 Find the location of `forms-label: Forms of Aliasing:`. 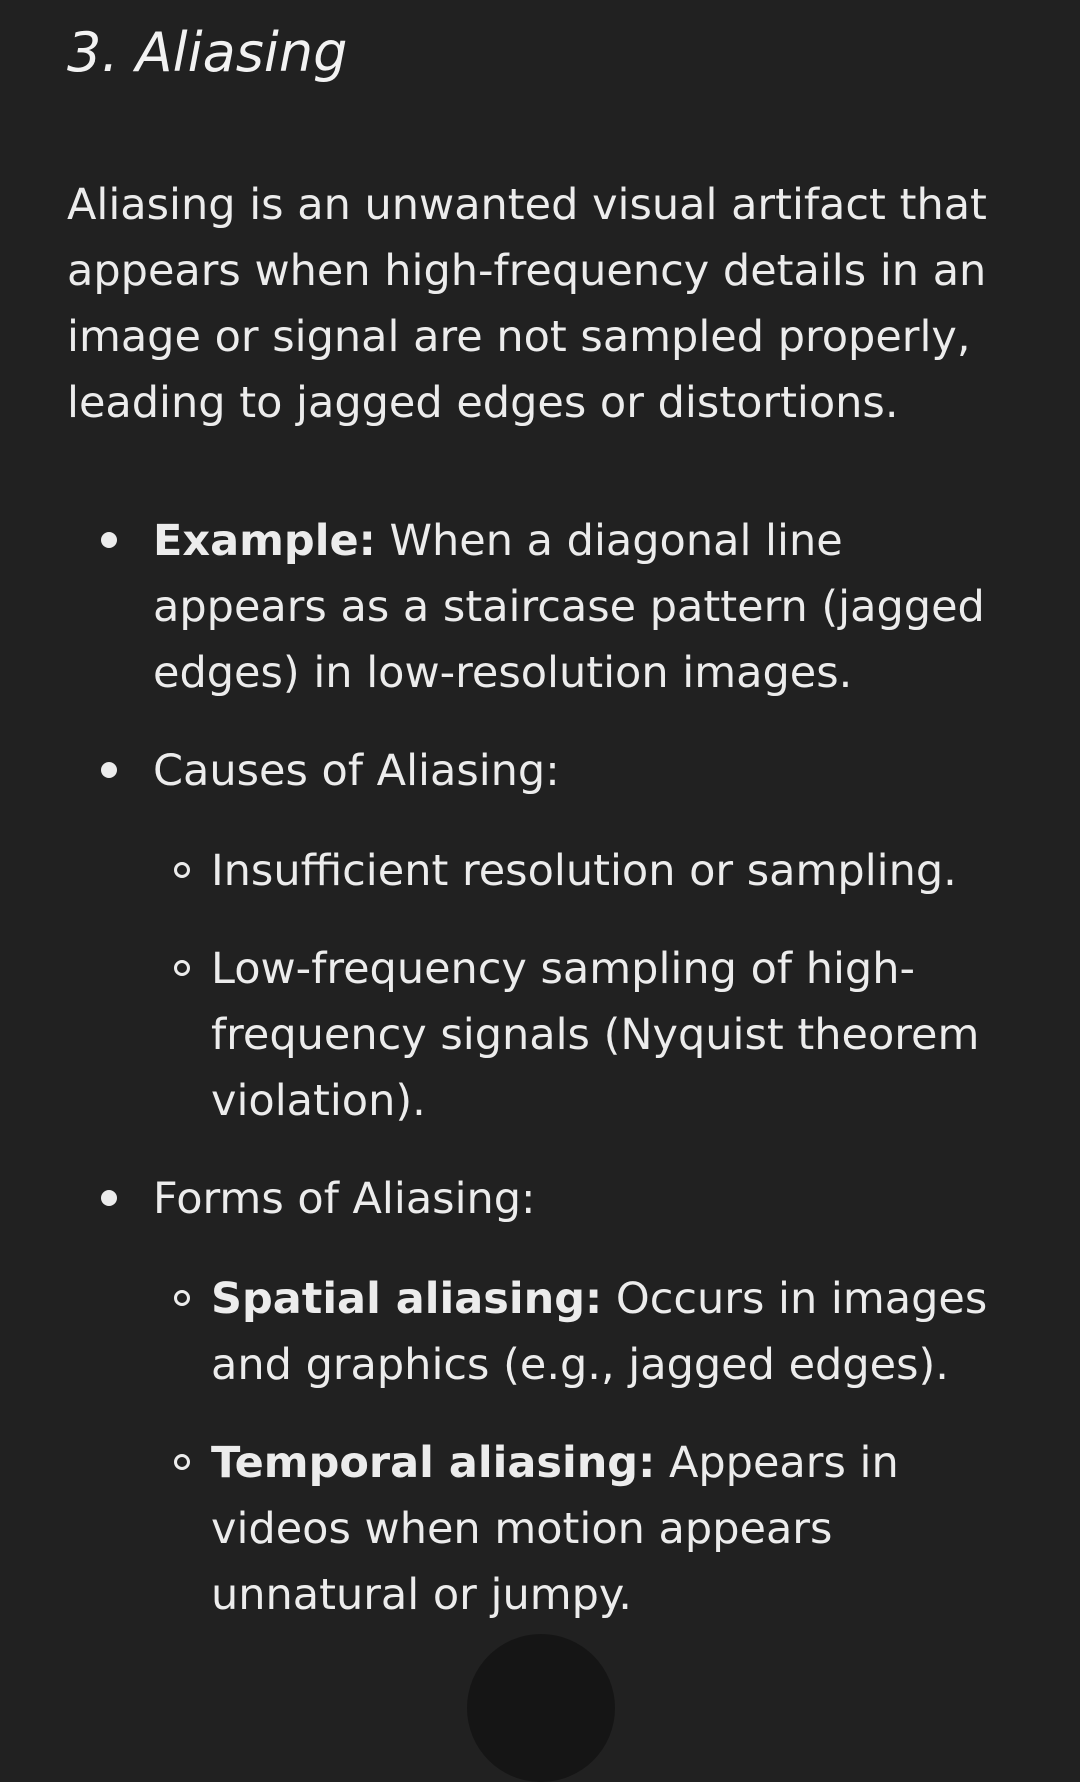

forms-label: Forms of Aliasing: is located at coordinates (344, 1199).